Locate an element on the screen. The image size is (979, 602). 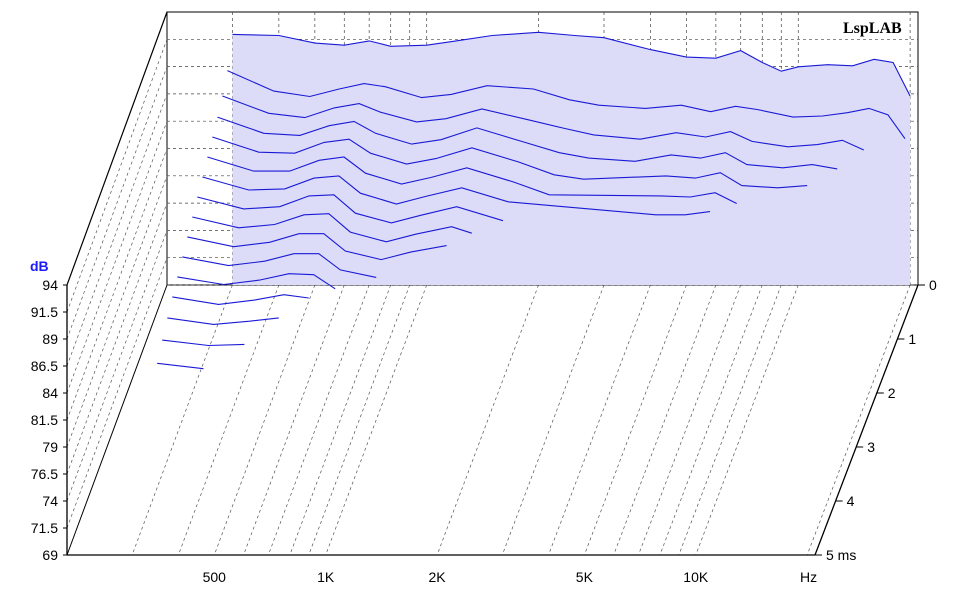
x-tick-label: 2K is located at coordinates (438, 577).